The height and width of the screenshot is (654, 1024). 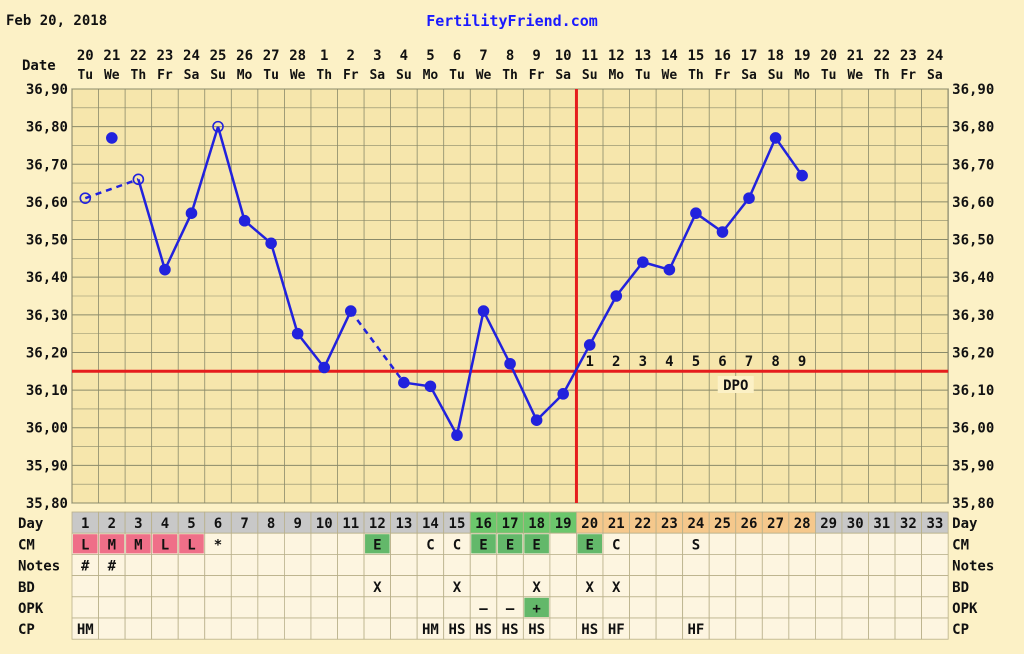 What do you see at coordinates (590, 588) in the screenshot?
I see `bd-entry: X` at bounding box center [590, 588].